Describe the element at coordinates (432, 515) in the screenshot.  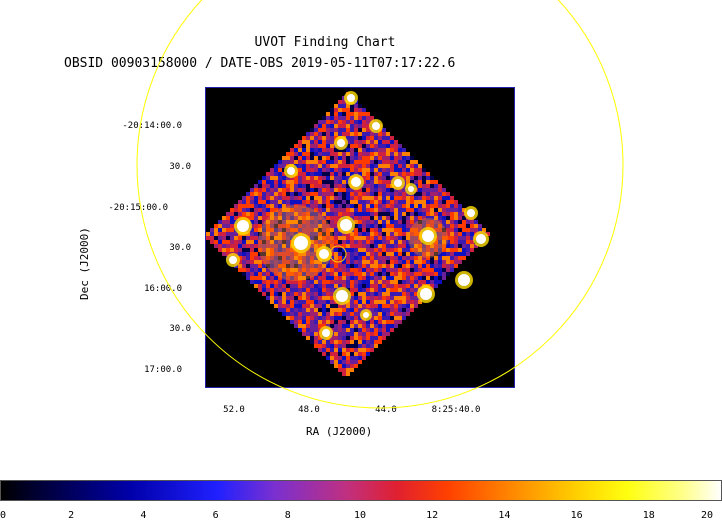
I see `colorbar-tick-12: 12` at that location.